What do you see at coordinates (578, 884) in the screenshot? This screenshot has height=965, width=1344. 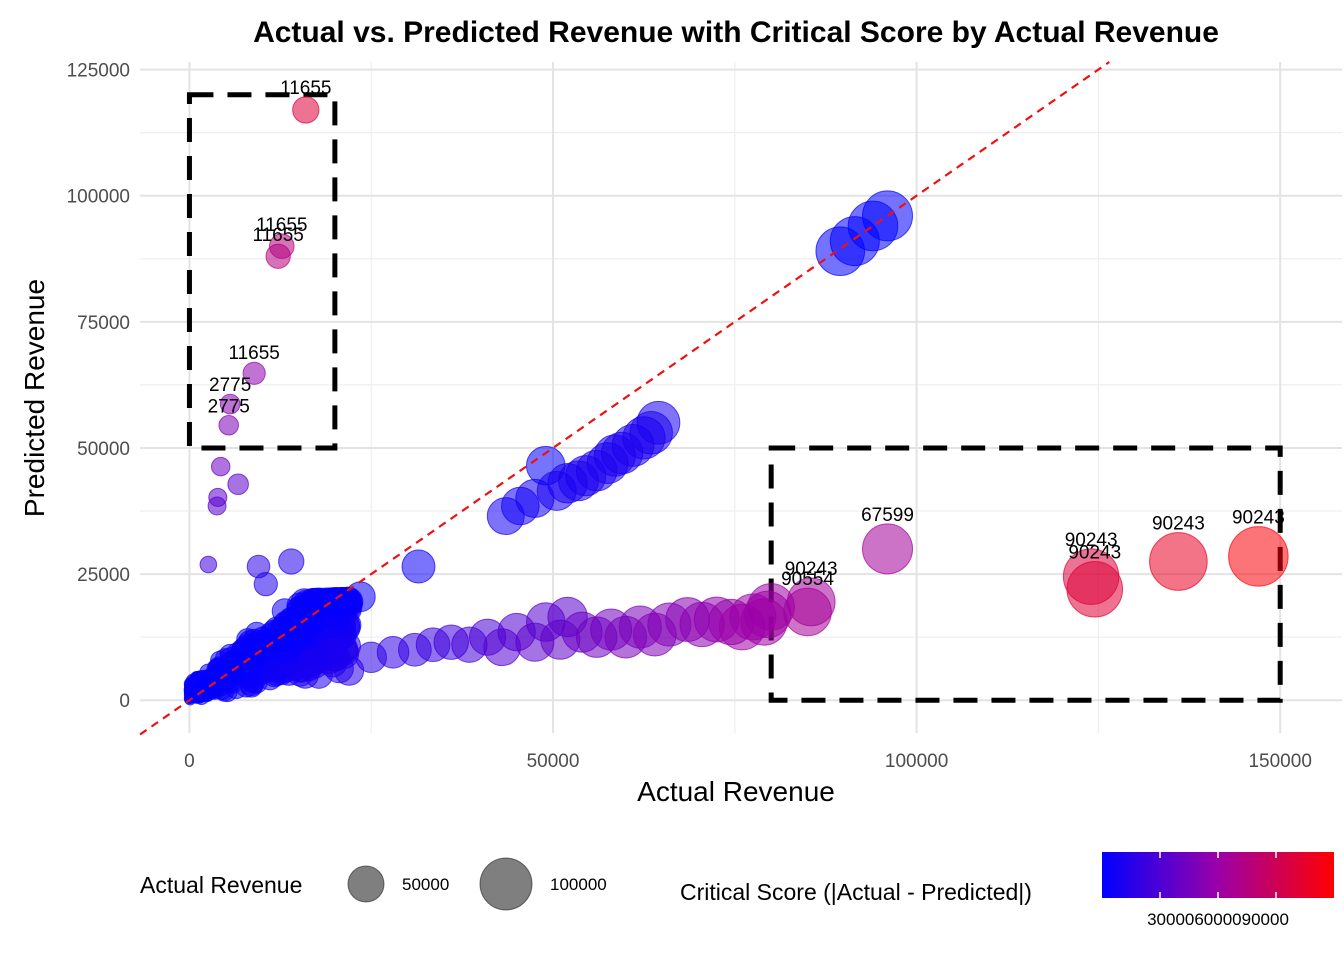 I see `size-legend-label-large: 100000` at bounding box center [578, 884].